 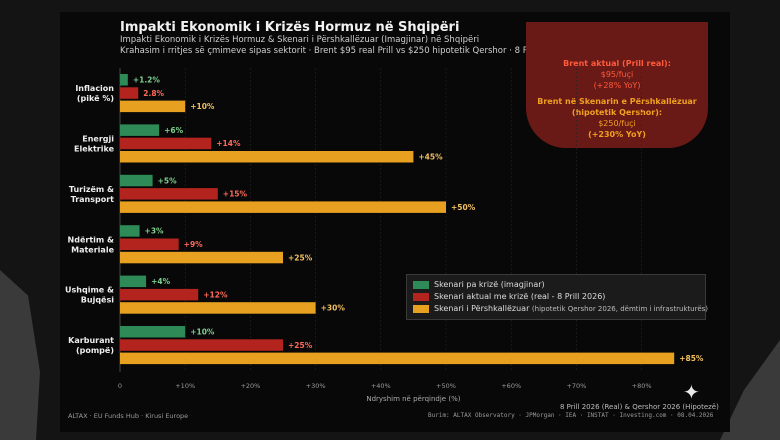 I want to click on bar-series1-cat1, so click(x=166, y=143).